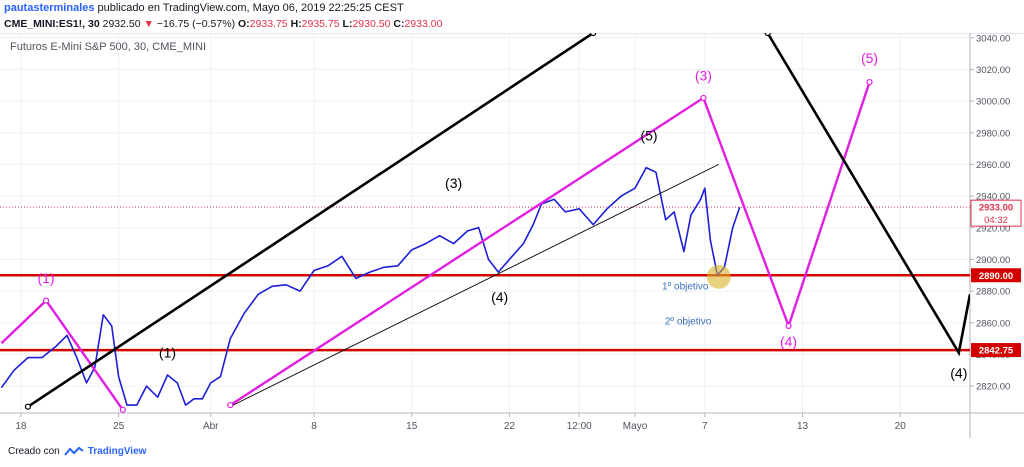 This screenshot has height=467, width=1024. What do you see at coordinates (49, 8) in the screenshot?
I see `author-link: pautasterminales` at bounding box center [49, 8].